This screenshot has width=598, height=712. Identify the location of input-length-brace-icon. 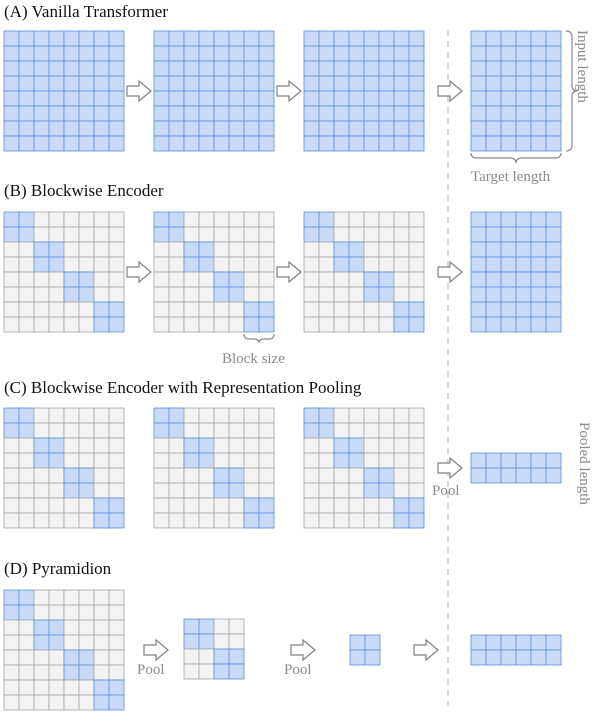
(571, 91).